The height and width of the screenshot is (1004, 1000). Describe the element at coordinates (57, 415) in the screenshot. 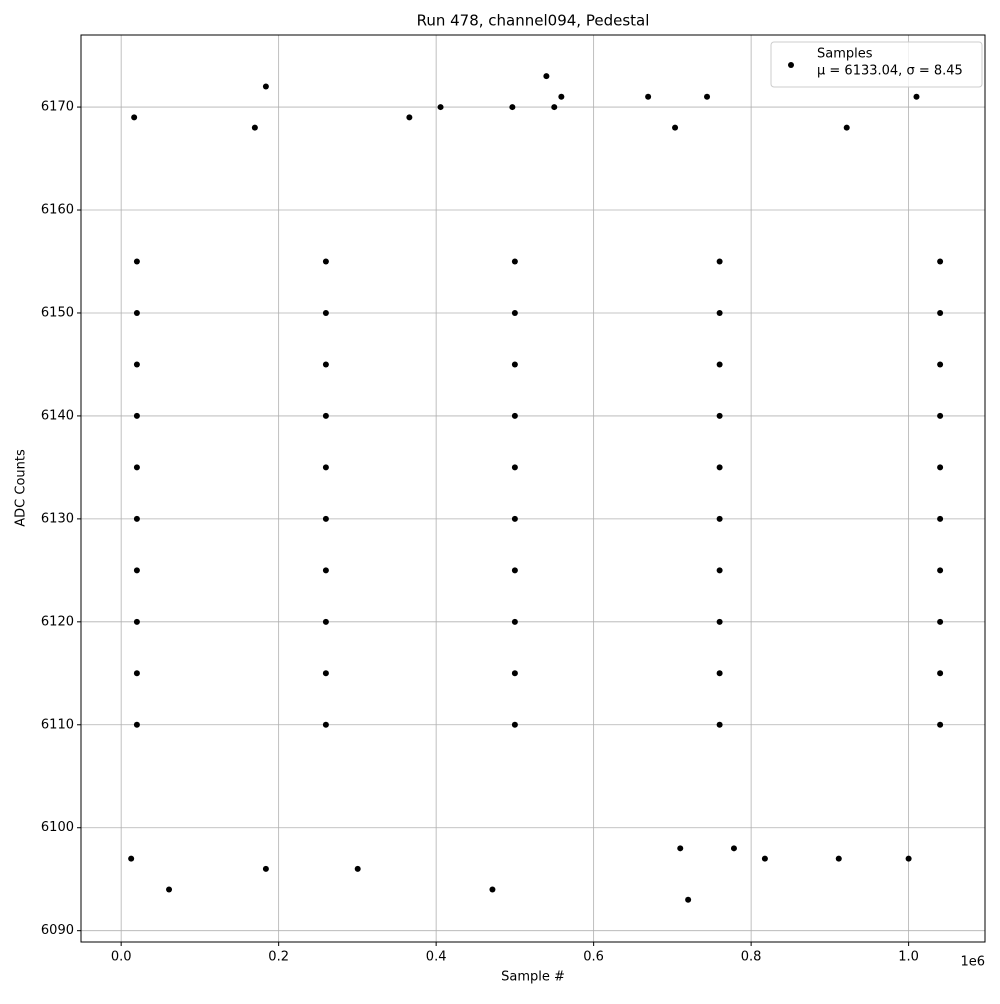

I see `y-tick-label: 6140` at that location.